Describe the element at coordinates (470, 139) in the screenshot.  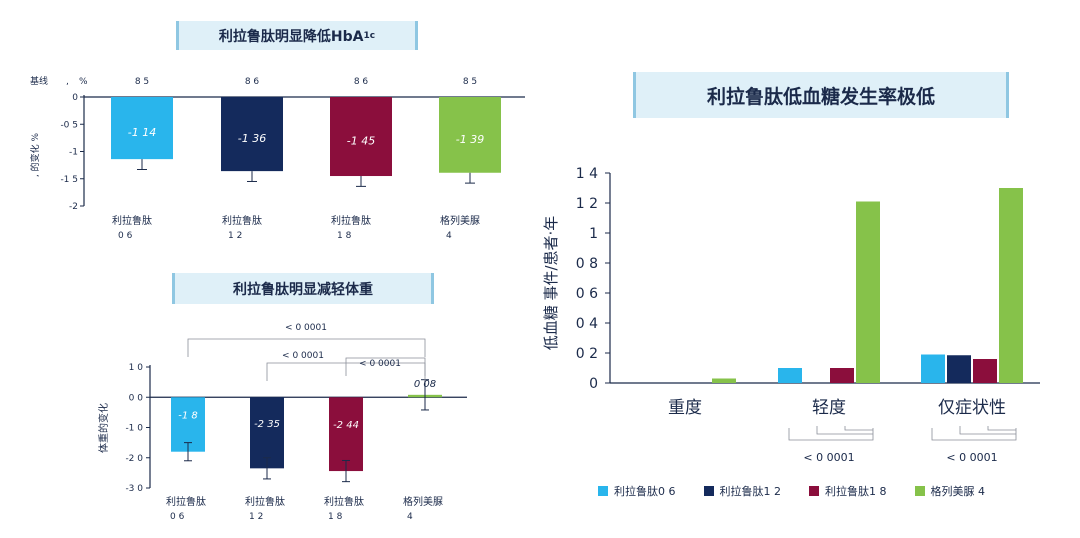
I see `hba1c-value-label: -1 39` at that location.